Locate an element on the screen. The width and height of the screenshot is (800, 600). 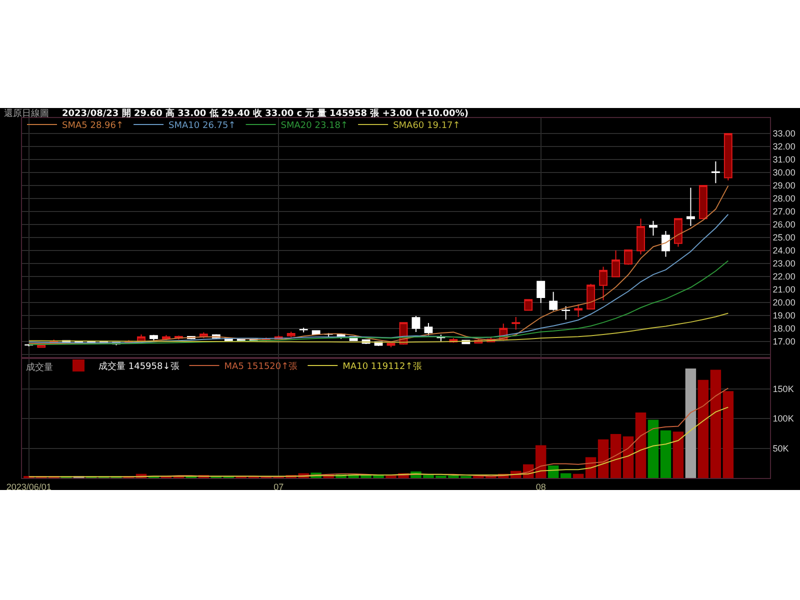
legend-label: SMA20 23.18↑ is located at coordinates (314, 126).